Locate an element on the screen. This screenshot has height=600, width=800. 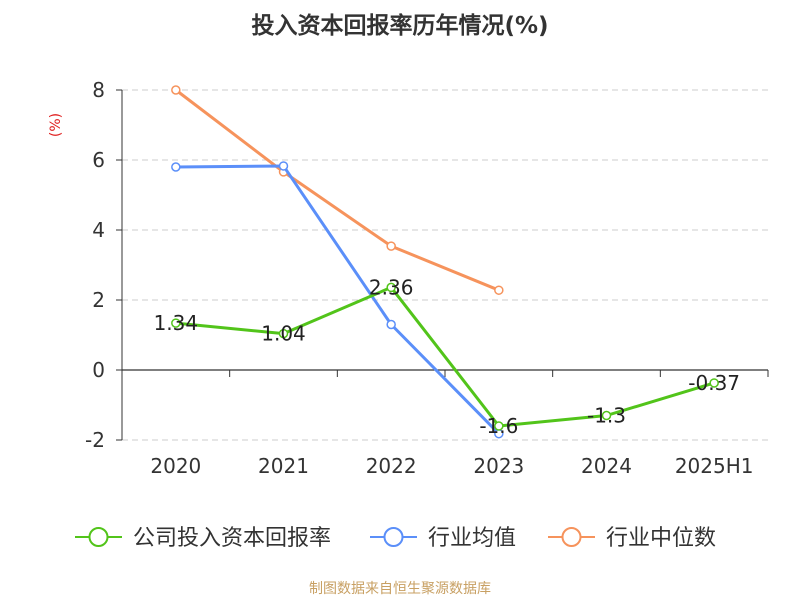
y-axis-unit-label: (%) is located at coordinates (56, 125).